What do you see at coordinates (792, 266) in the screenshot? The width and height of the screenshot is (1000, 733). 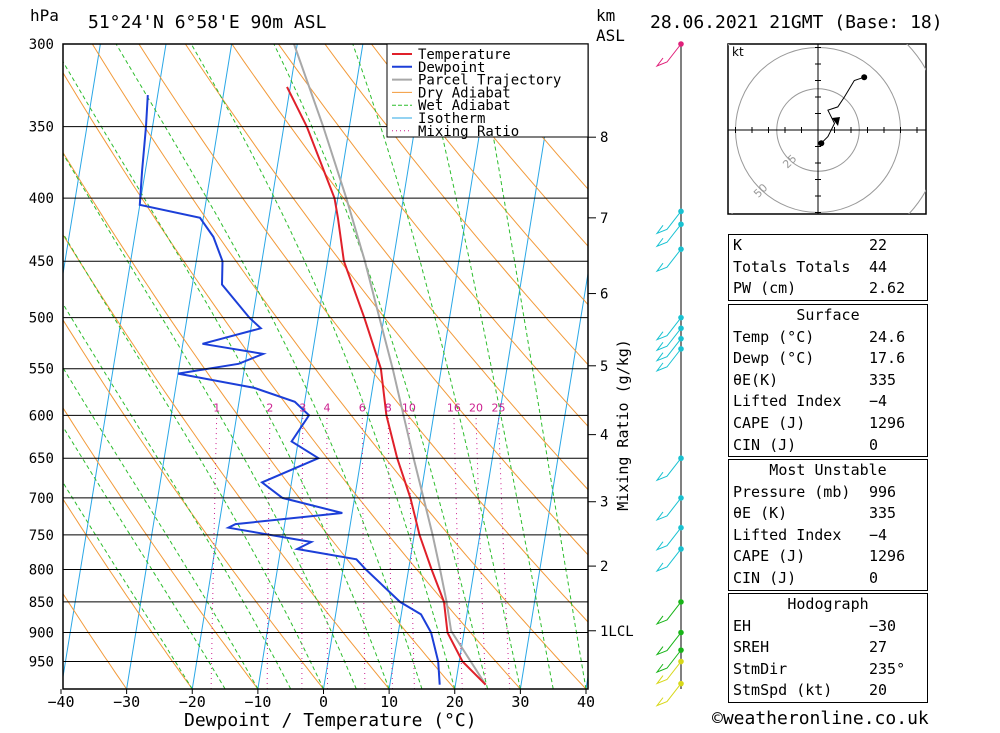 I see `table-label: Totals Totals` at bounding box center [792, 266].